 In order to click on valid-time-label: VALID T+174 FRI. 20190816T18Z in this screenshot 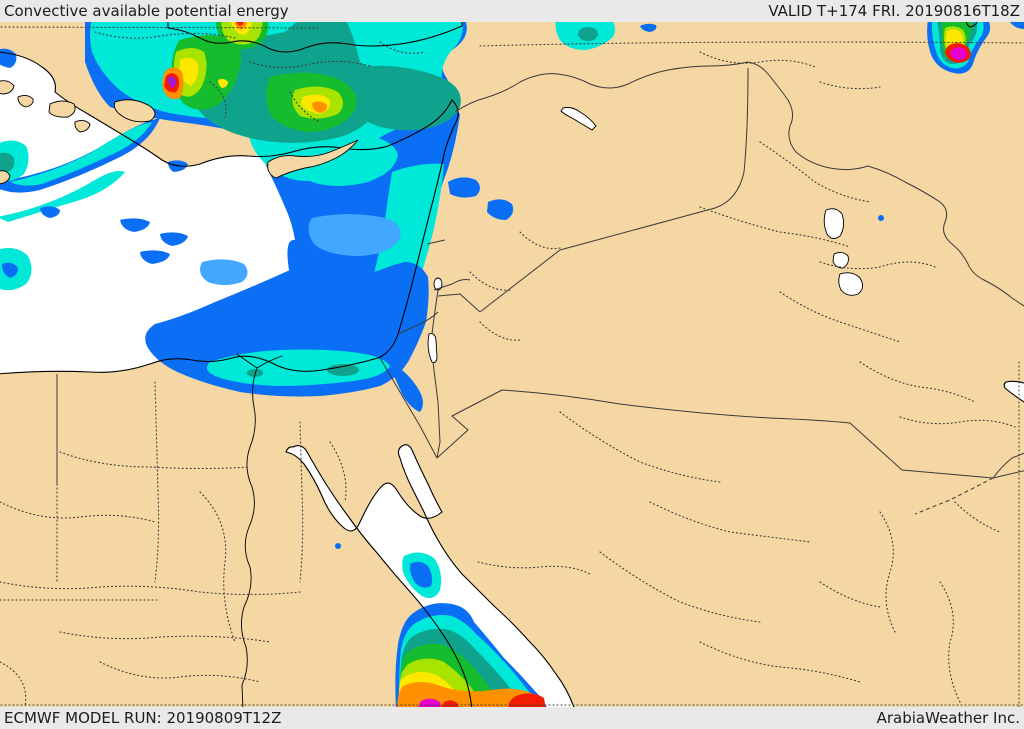, I will do `click(894, 11)`.